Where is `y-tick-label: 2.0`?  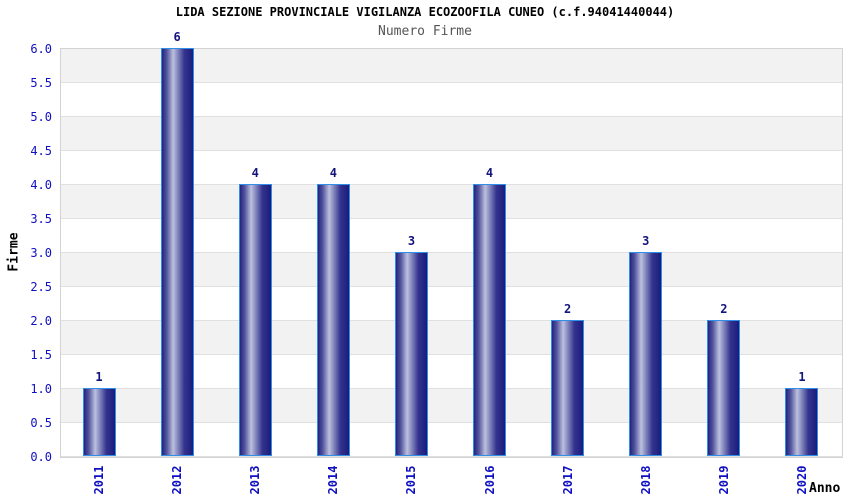
y-tick-label: 2.0 is located at coordinates (41, 321).